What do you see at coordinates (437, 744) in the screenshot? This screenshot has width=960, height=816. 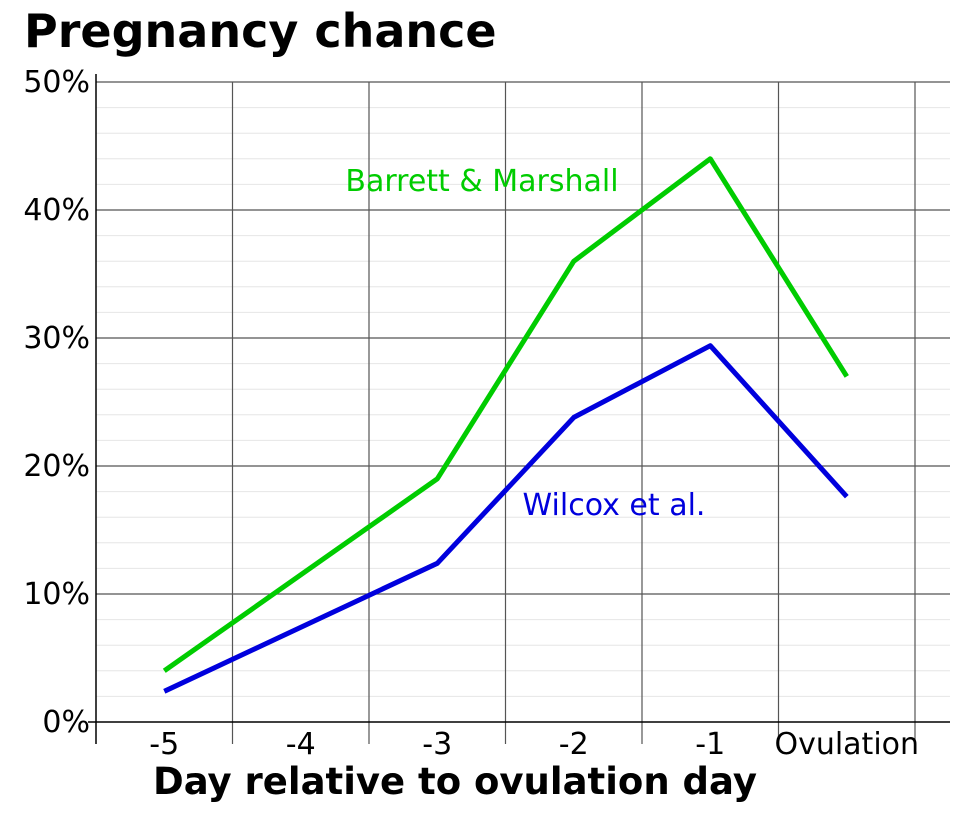 I see `x-tick-label: -3` at bounding box center [437, 744].